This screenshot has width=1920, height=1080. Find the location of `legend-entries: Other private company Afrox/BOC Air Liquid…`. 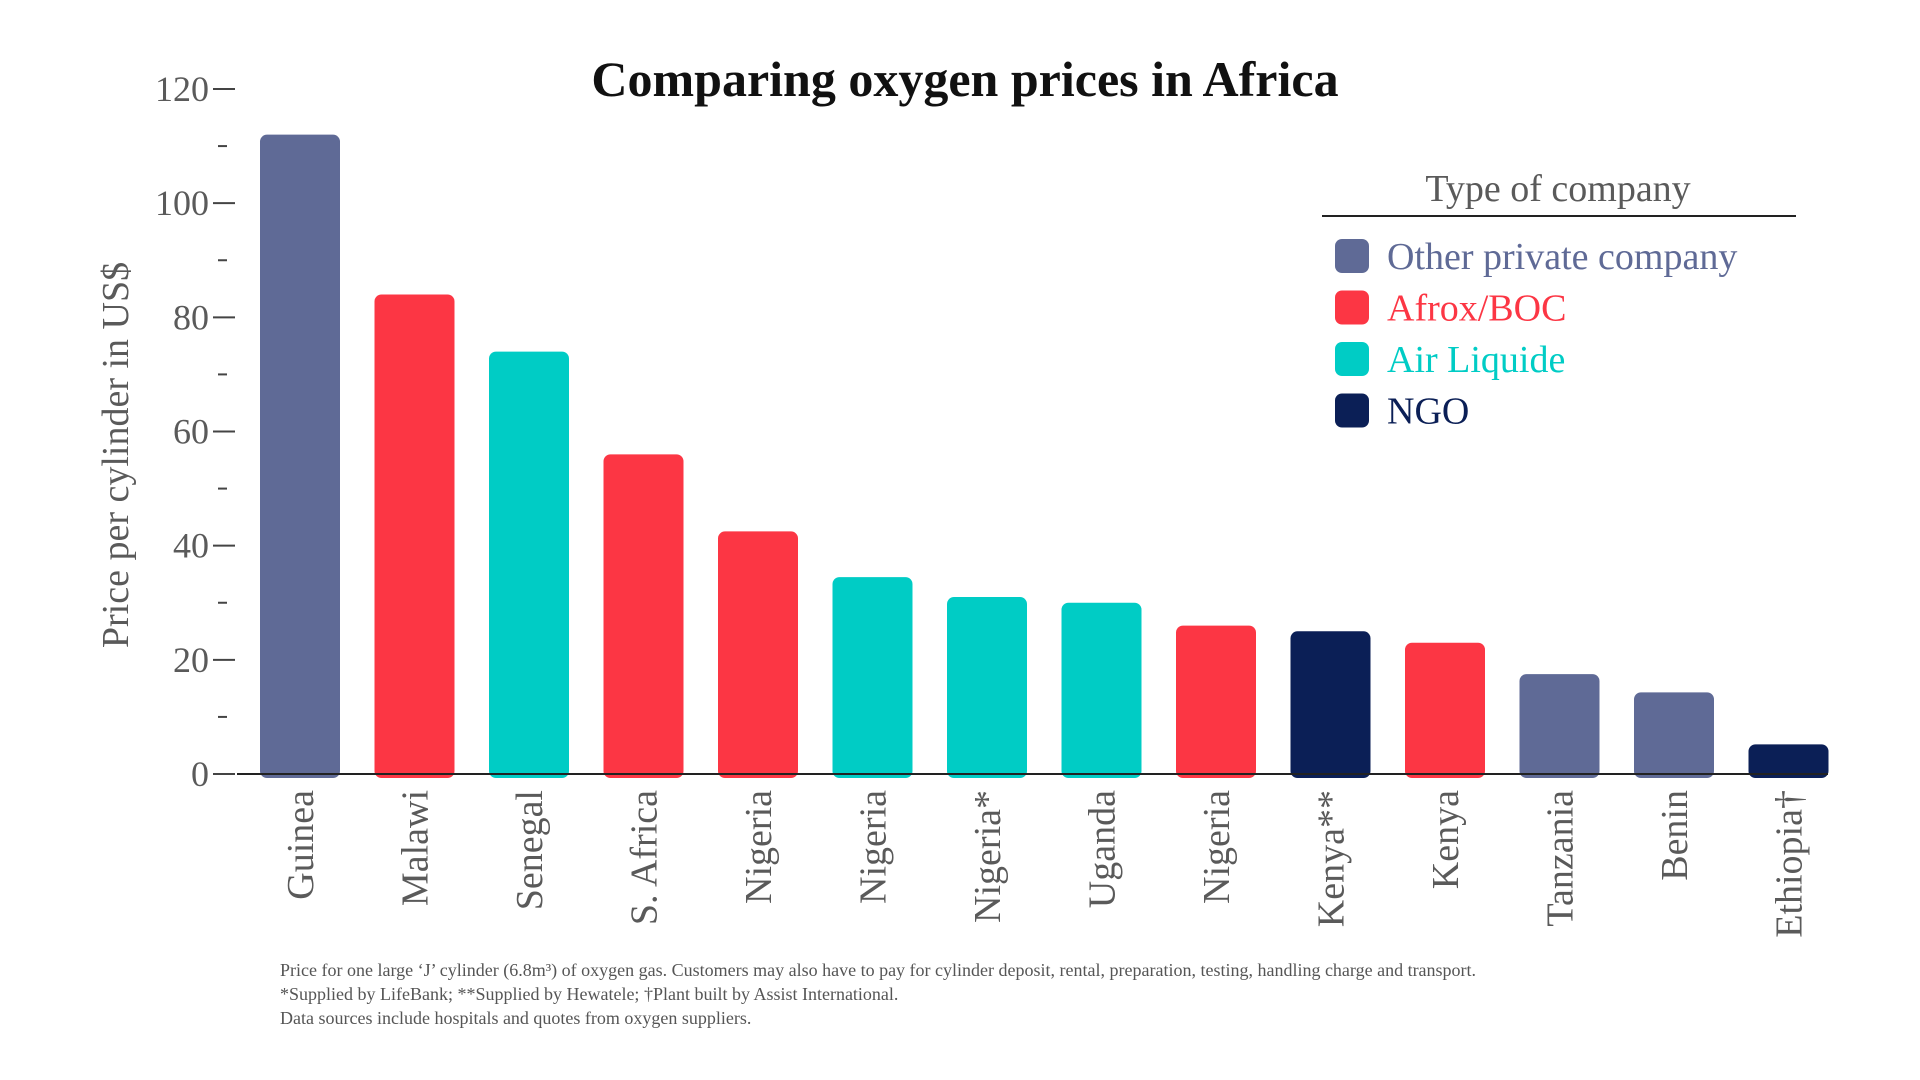

legend-entries: Other private company Afrox/BOC Air Liquid… is located at coordinates (1536, 334).